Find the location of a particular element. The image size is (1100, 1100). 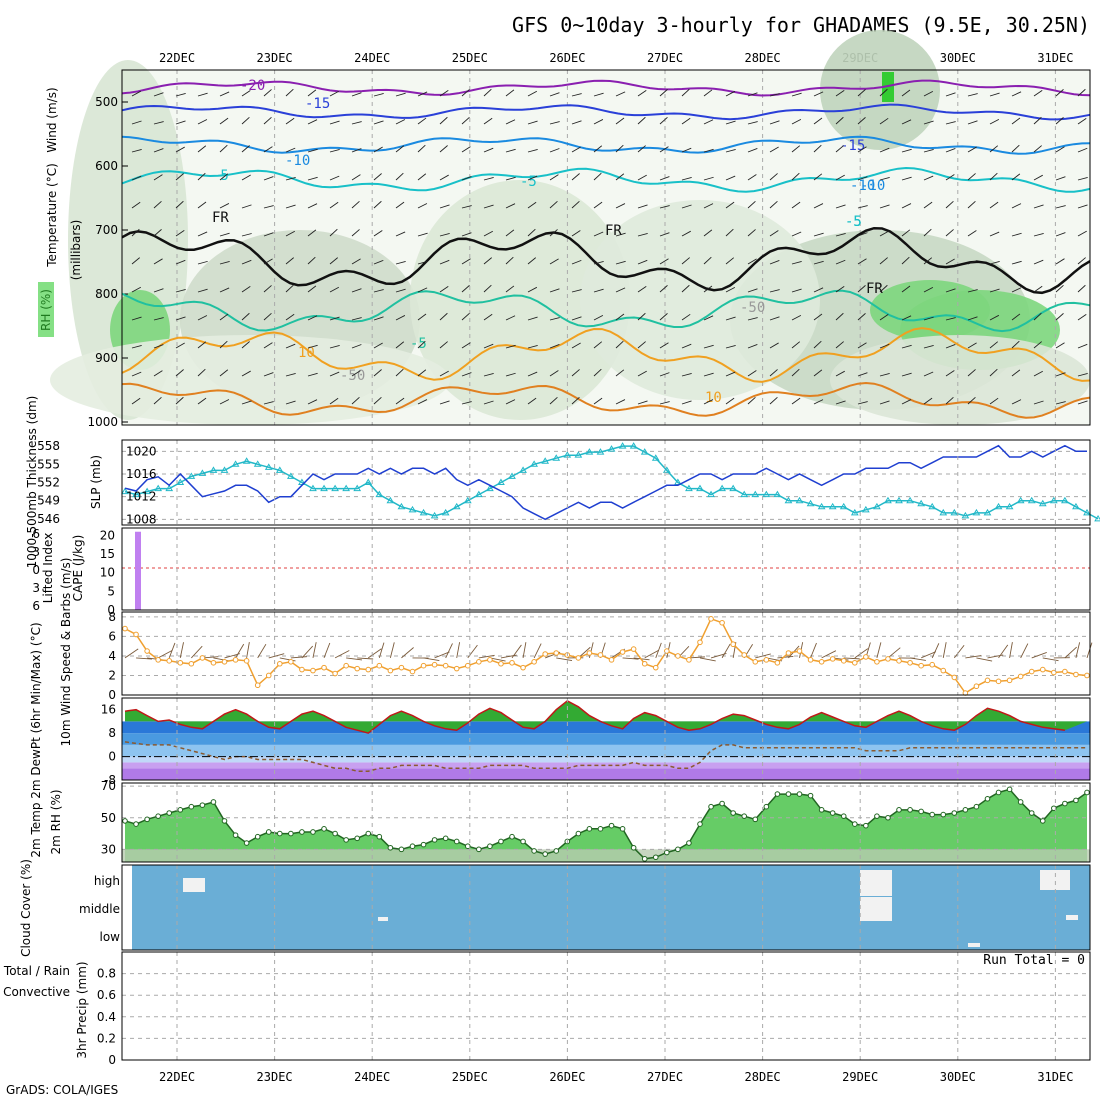

wind10-tick: 4 is located at coordinates (112, 656).